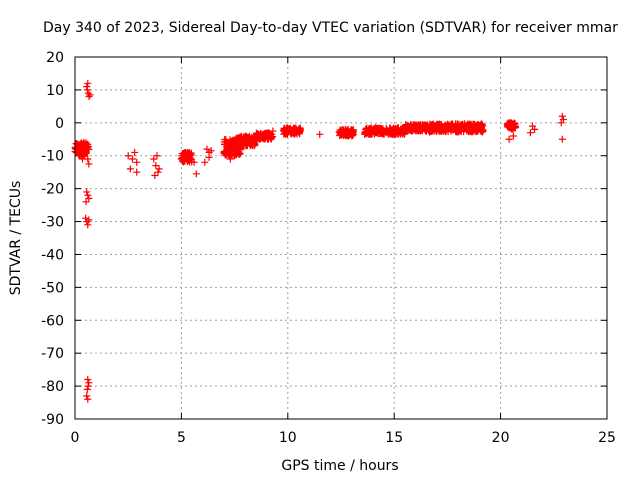 The width and height of the screenshot is (640, 480). Describe the element at coordinates (339, 466) in the screenshot. I see `x-axis-title: GPS time / hours` at that location.